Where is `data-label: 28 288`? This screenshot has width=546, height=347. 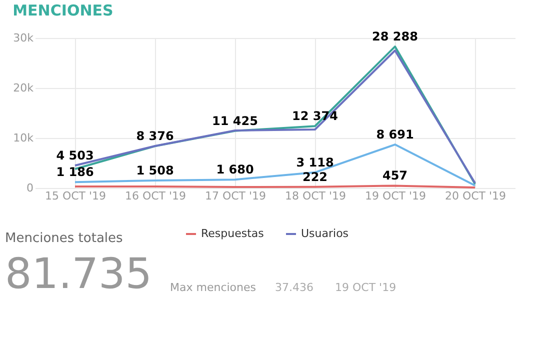
data-label: 28 288 is located at coordinates (395, 37).